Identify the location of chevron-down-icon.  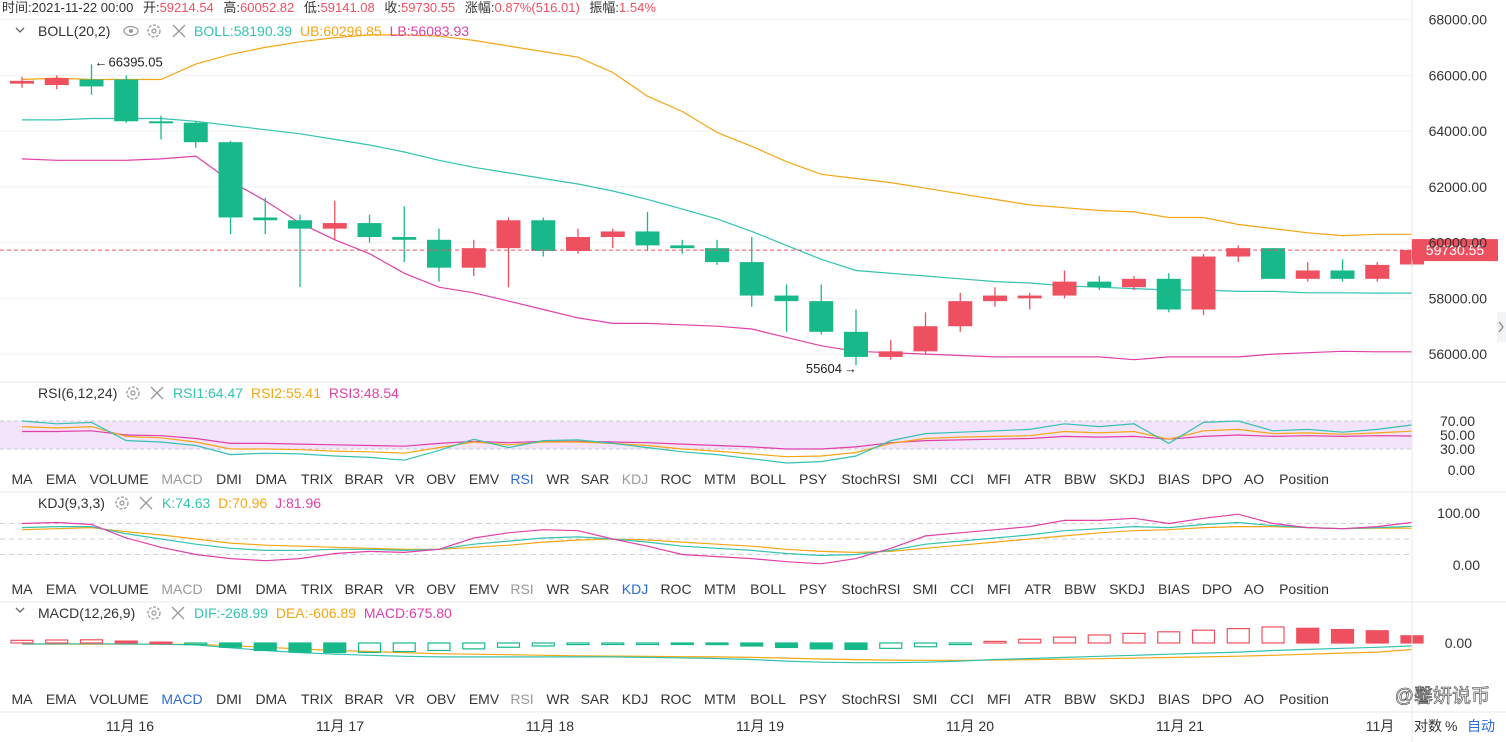
(20, 610).